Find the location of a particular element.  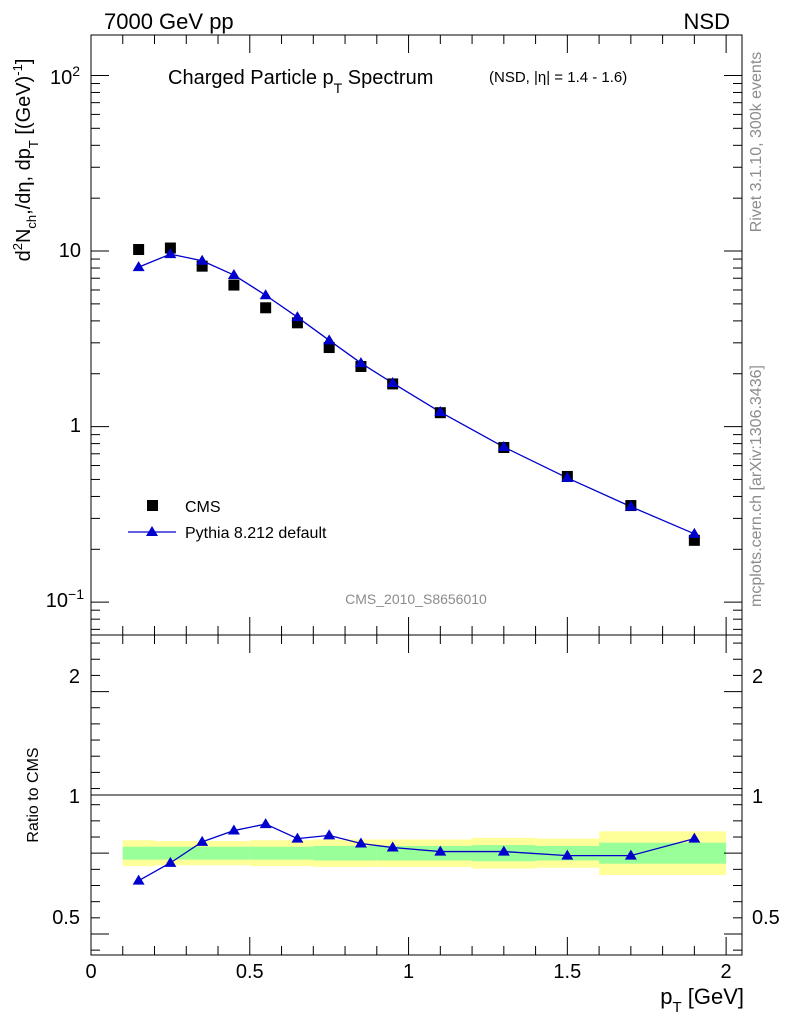

side-text-bottom: mcplots.cern.ch [arXiv:1306.3436] is located at coordinates (756, 486).